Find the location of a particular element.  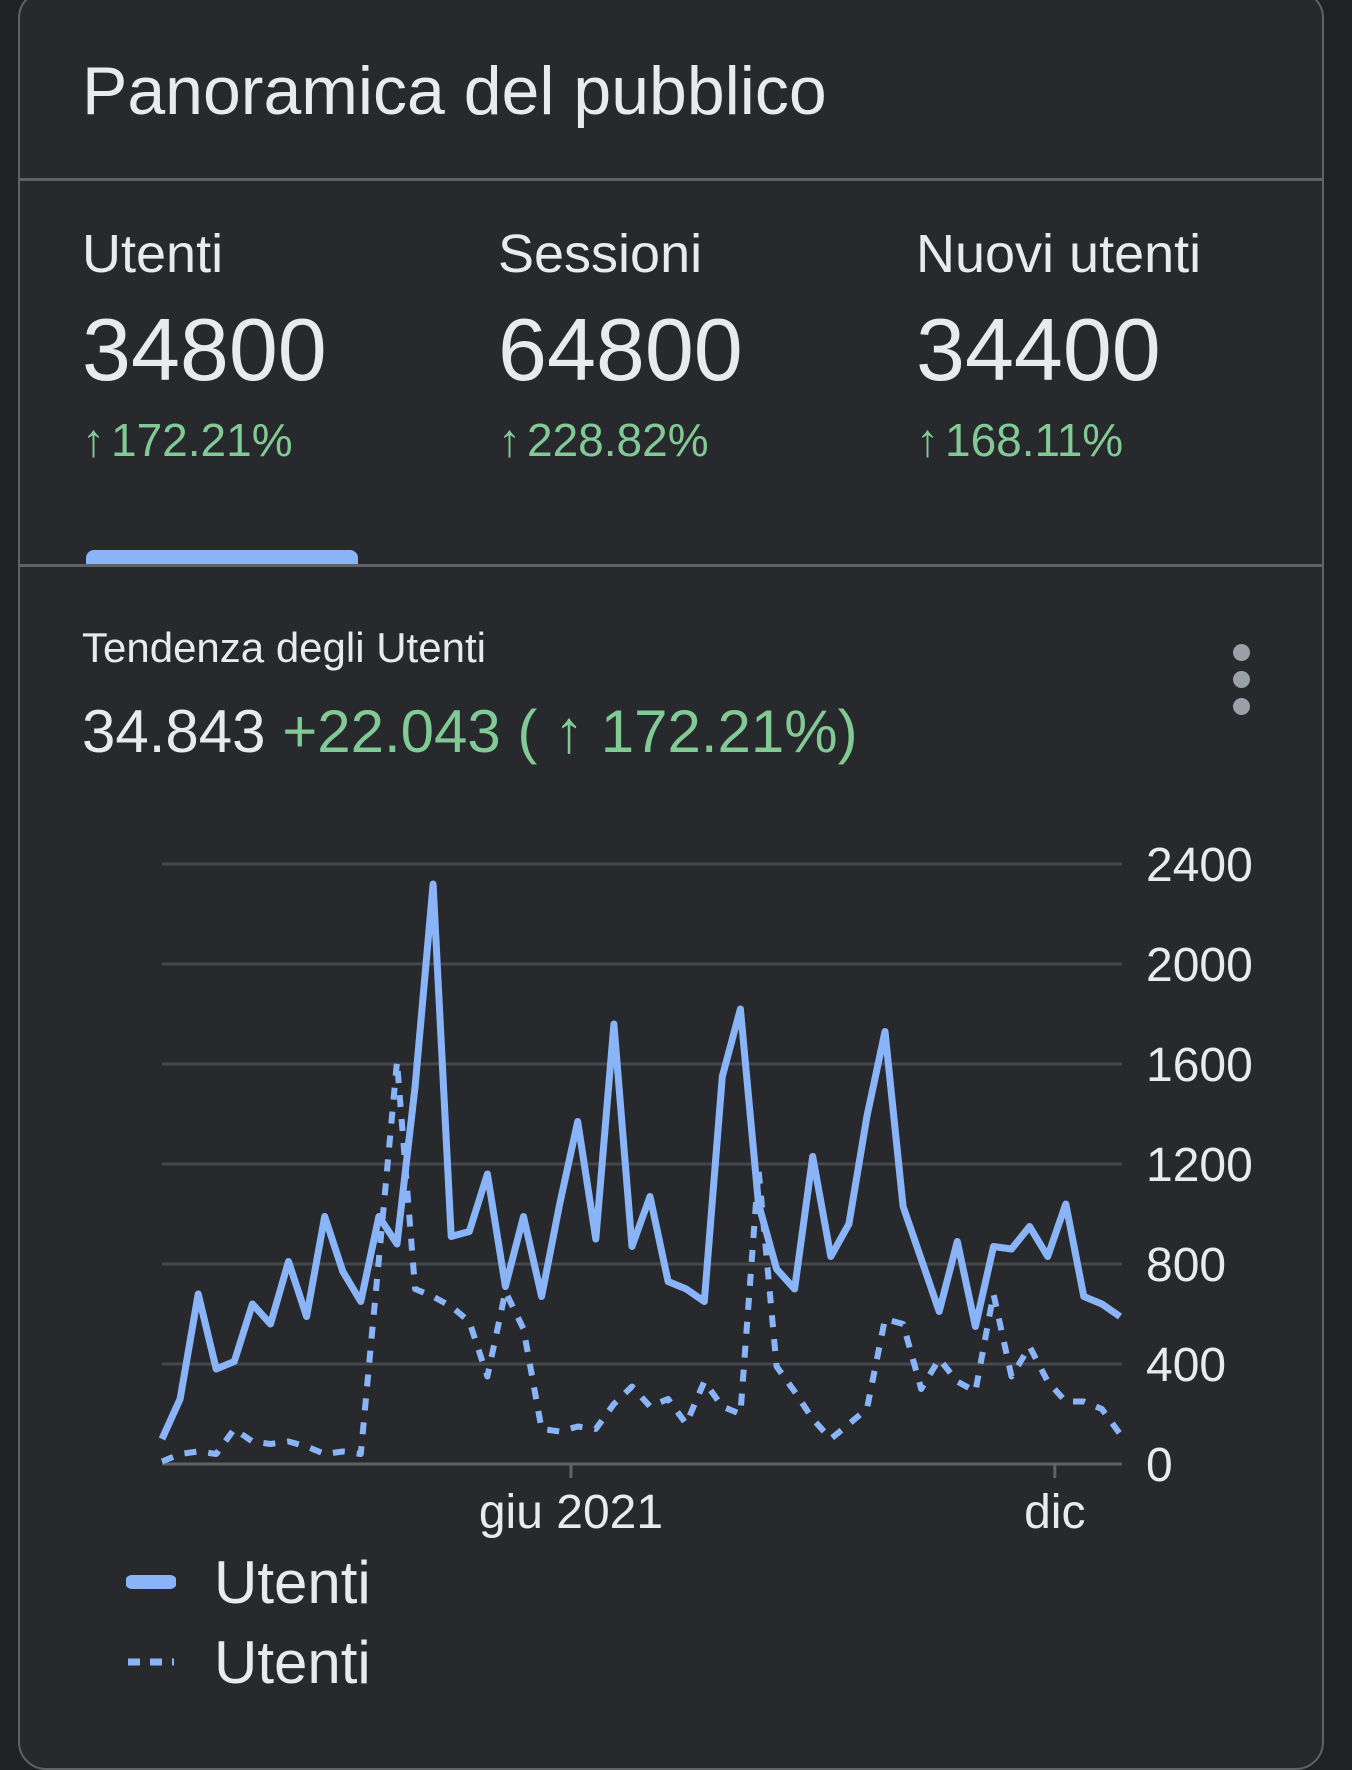

chart-summary: 34.843 +22.043 ( ↑ 172.21%) is located at coordinates (470, 731).